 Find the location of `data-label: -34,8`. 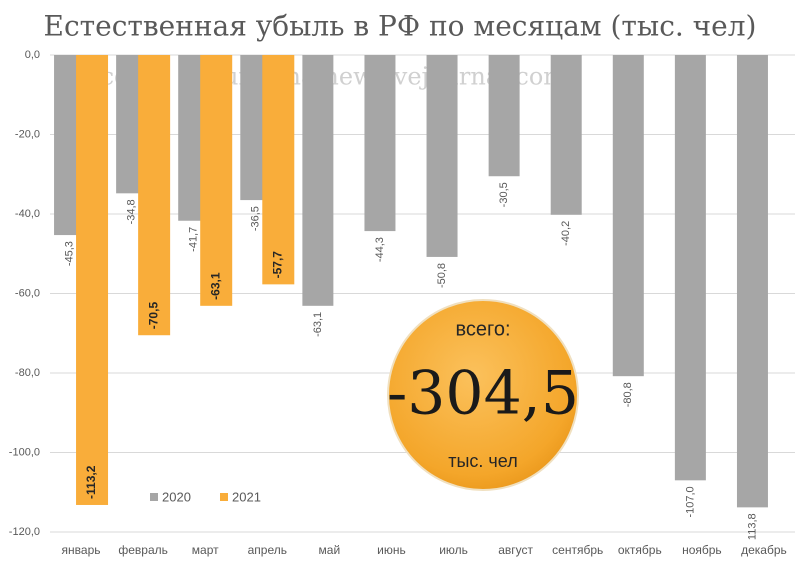

data-label: -34,8 is located at coordinates (132, 211).